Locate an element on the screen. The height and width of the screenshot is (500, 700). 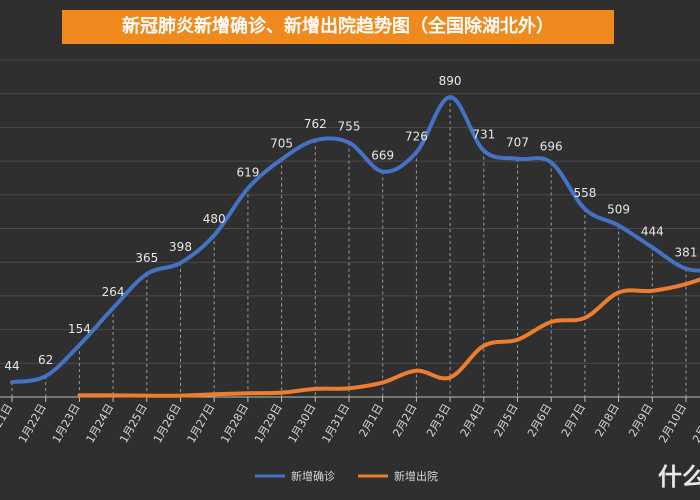
data-label-11: 669 is located at coordinates (382, 156).